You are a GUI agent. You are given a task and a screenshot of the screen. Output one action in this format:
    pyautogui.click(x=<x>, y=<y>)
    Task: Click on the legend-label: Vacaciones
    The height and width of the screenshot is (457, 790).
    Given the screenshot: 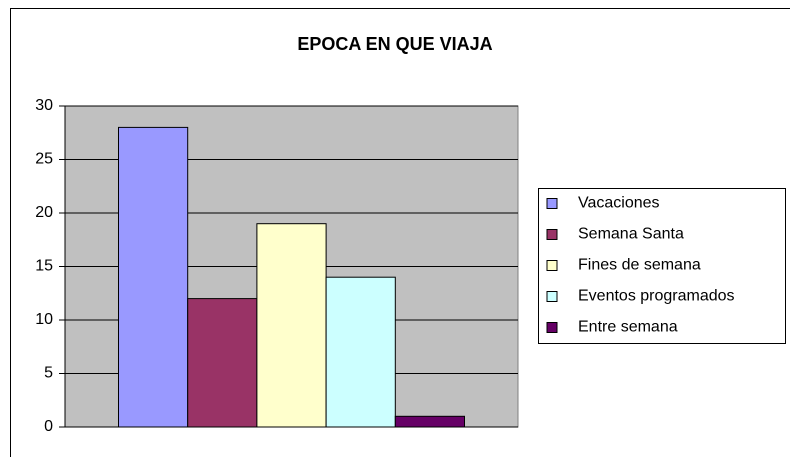 What is the action you would take?
    pyautogui.click(x=619, y=203)
    